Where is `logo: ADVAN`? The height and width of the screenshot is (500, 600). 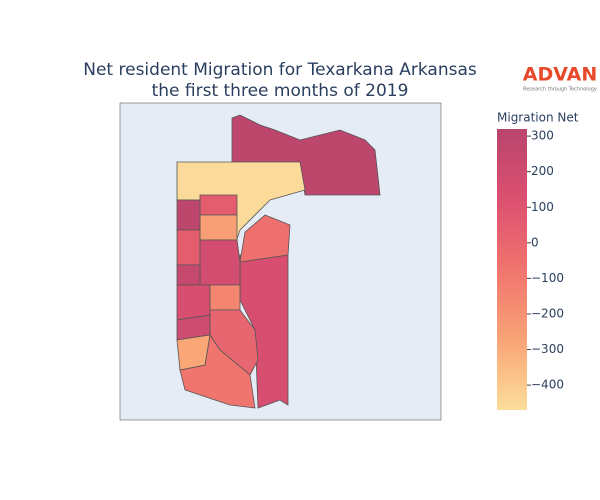
logo: ADVAN is located at coordinates (560, 75).